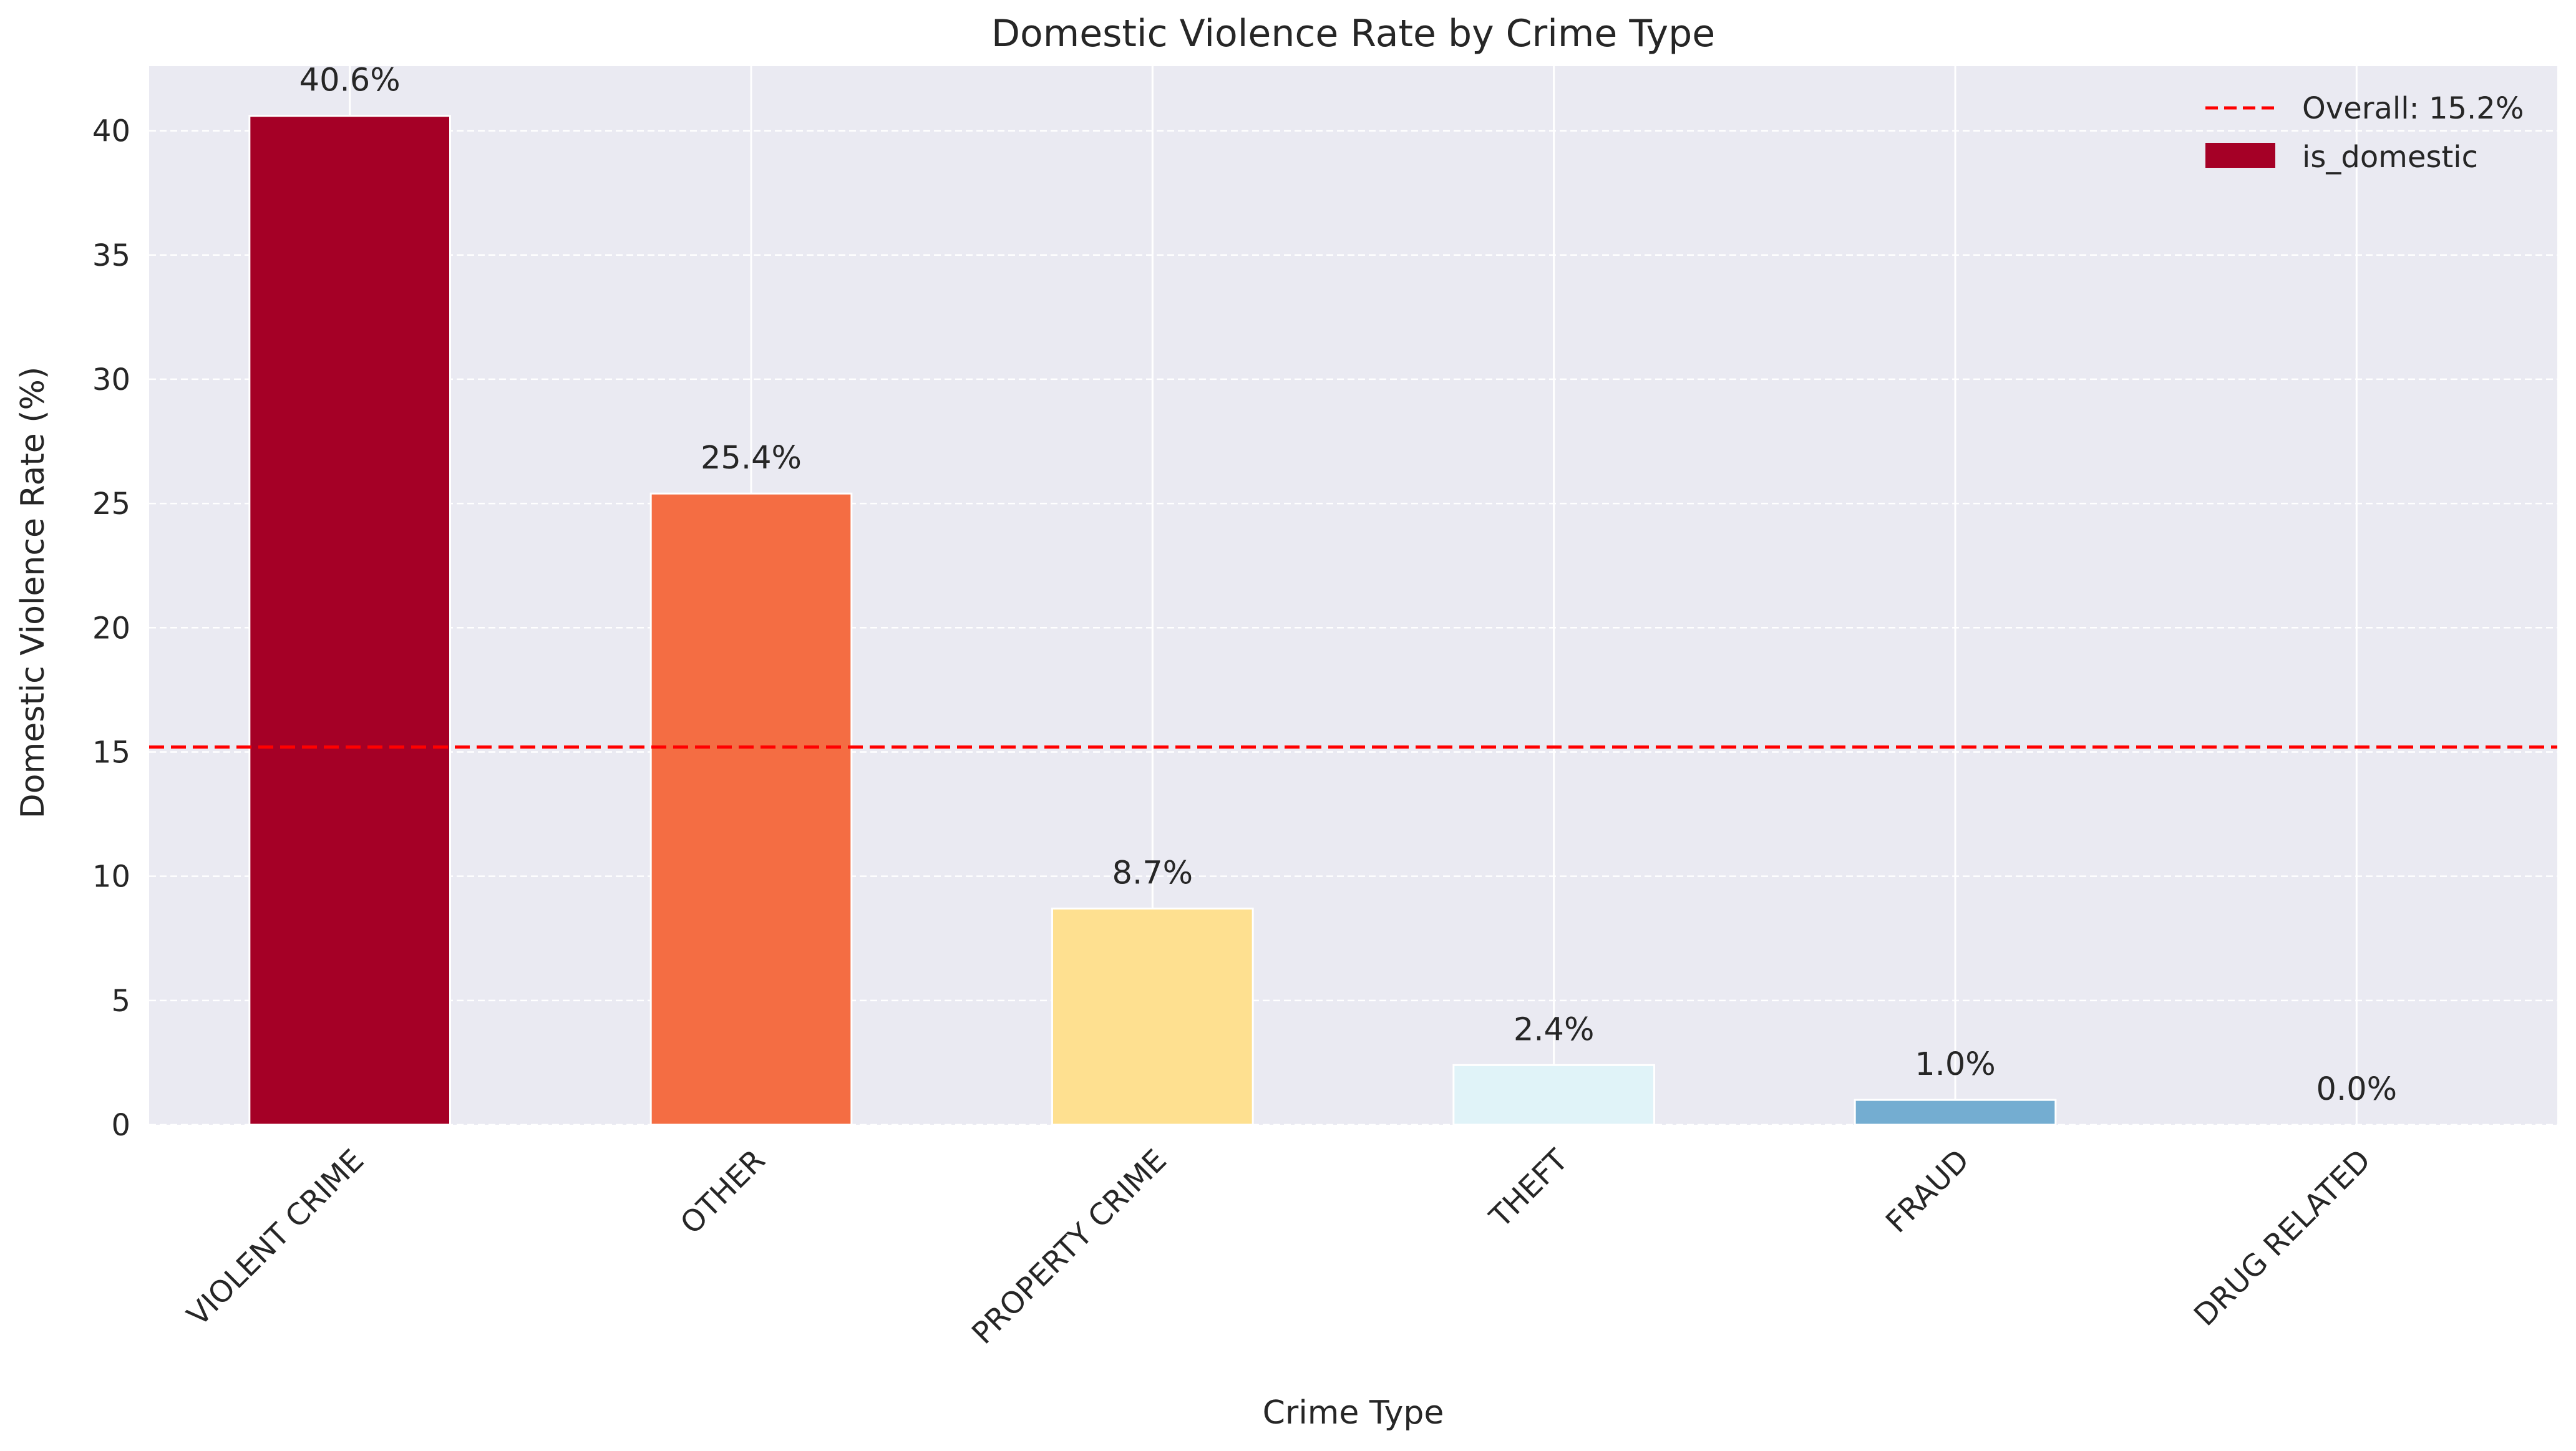 The image size is (2576, 1451). Describe the element at coordinates (2357, 1089) in the screenshot. I see `data-label: 0.0%` at that location.